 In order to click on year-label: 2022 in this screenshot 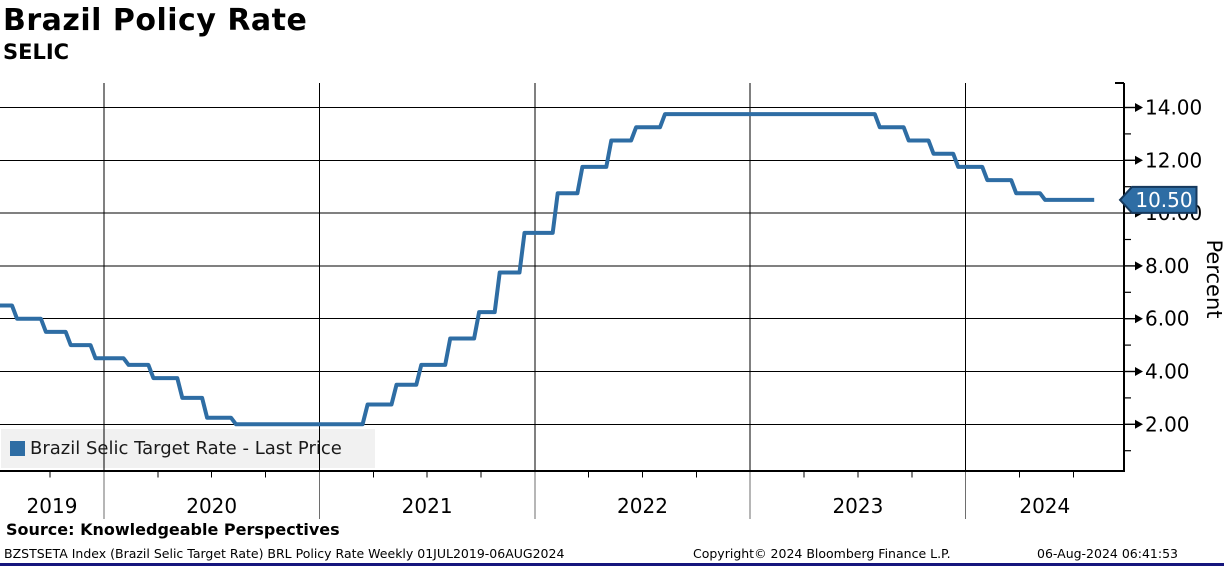, I will do `click(642, 506)`.